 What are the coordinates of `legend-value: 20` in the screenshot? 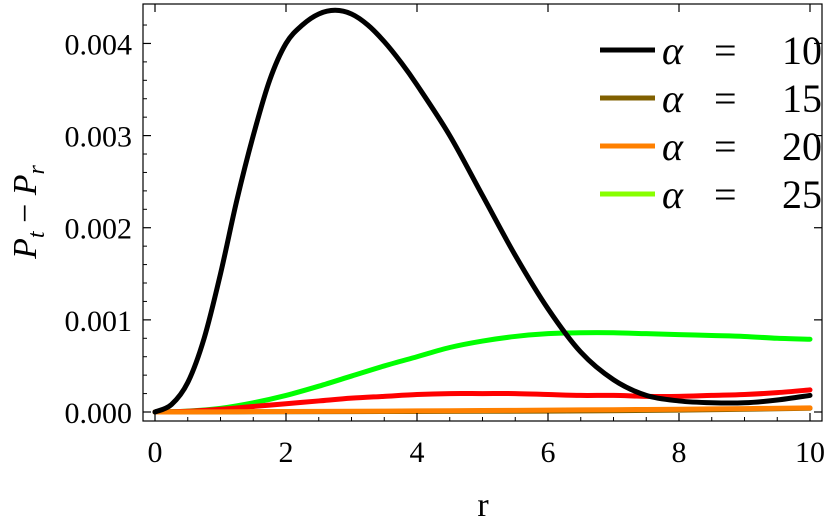 It's located at (802, 146).